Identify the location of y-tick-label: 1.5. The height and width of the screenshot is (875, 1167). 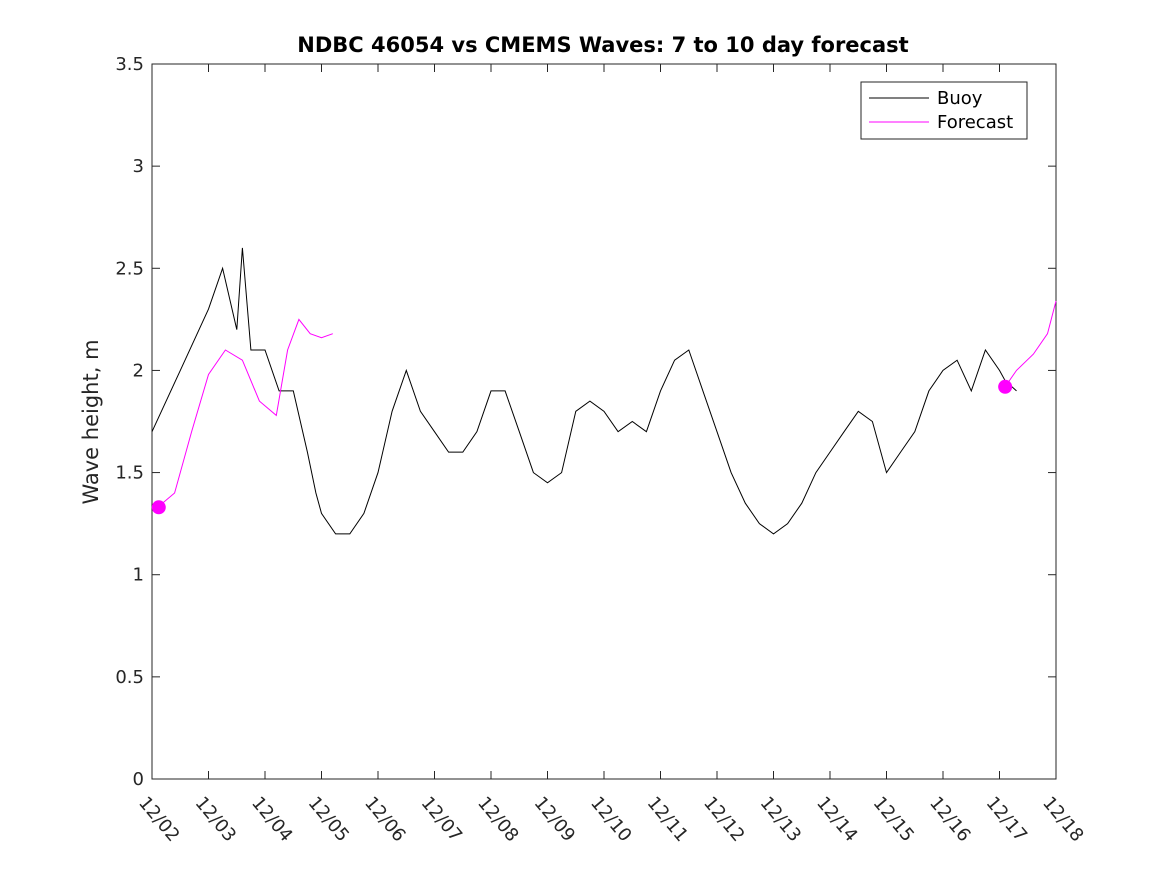
(129, 473).